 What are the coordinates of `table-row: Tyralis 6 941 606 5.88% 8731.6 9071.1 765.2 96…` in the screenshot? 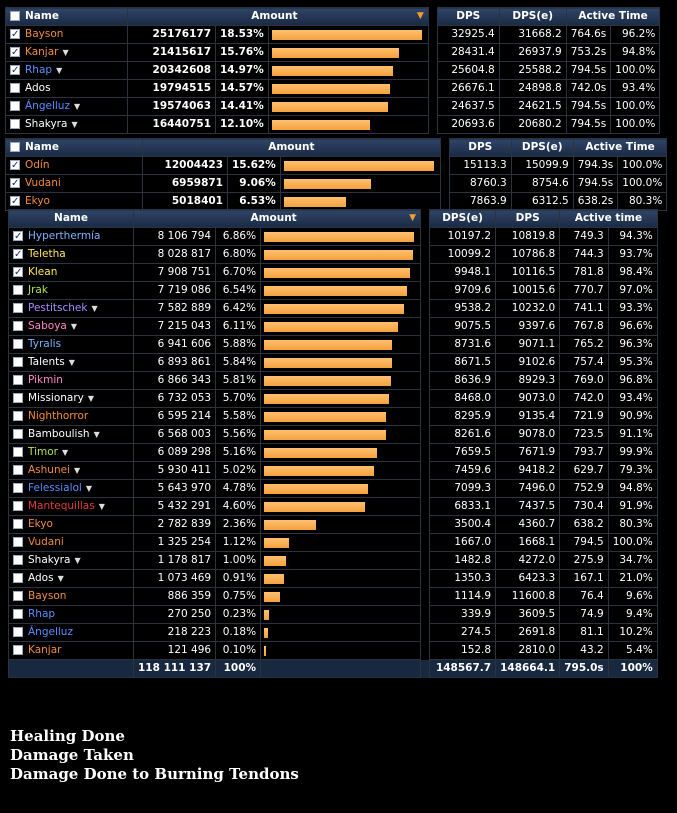 It's located at (333, 344).